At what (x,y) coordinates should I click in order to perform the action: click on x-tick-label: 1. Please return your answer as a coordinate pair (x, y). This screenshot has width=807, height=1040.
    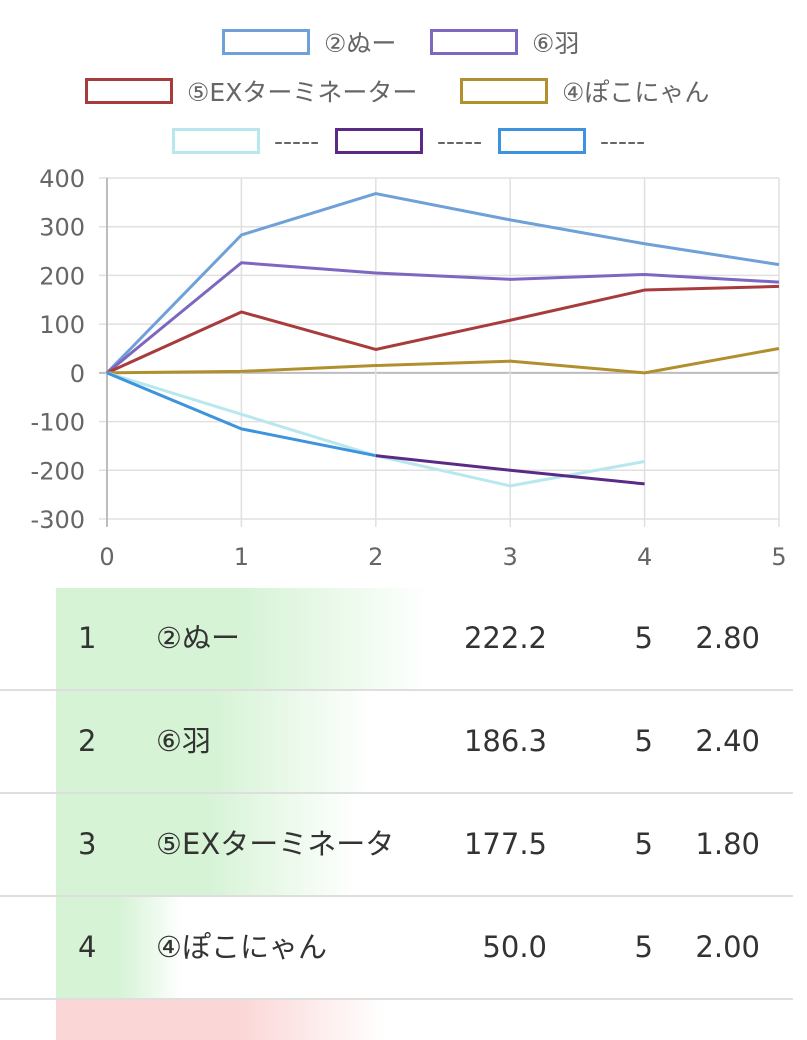
    Looking at the image, I should click on (241, 557).